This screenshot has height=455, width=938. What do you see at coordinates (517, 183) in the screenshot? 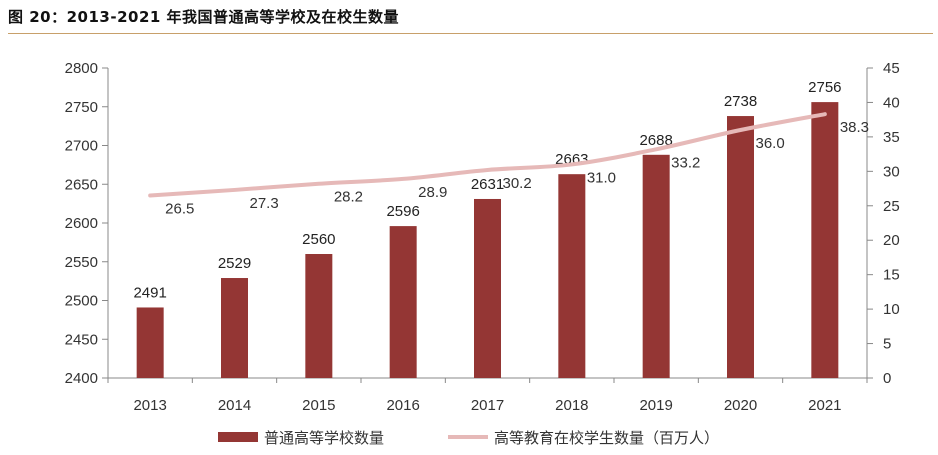
I see `line-value-label: 30.2` at bounding box center [517, 183].